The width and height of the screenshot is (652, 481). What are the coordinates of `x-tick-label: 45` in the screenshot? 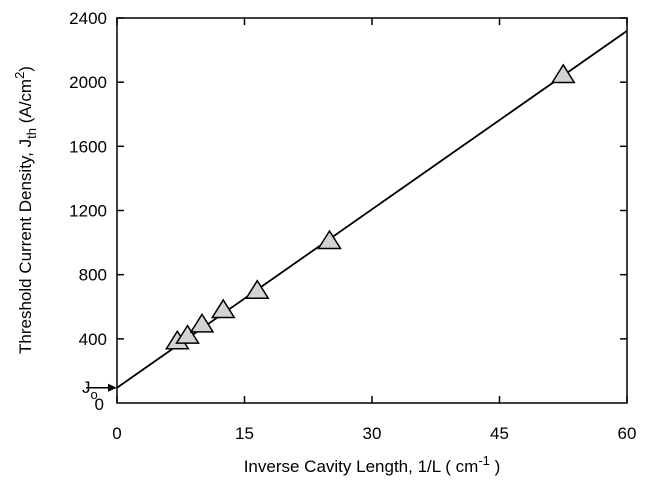 It's located at (499, 433).